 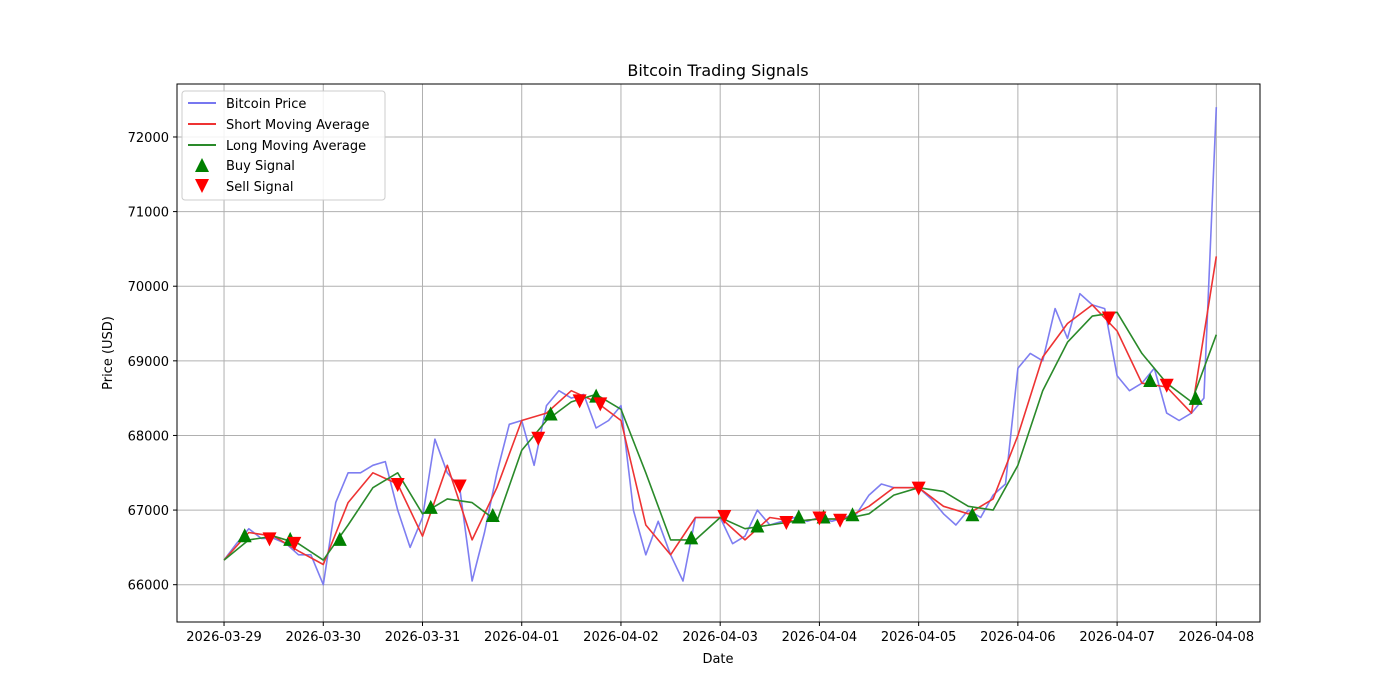 I want to click on legend-sell: Sell Signal, so click(x=260, y=187).